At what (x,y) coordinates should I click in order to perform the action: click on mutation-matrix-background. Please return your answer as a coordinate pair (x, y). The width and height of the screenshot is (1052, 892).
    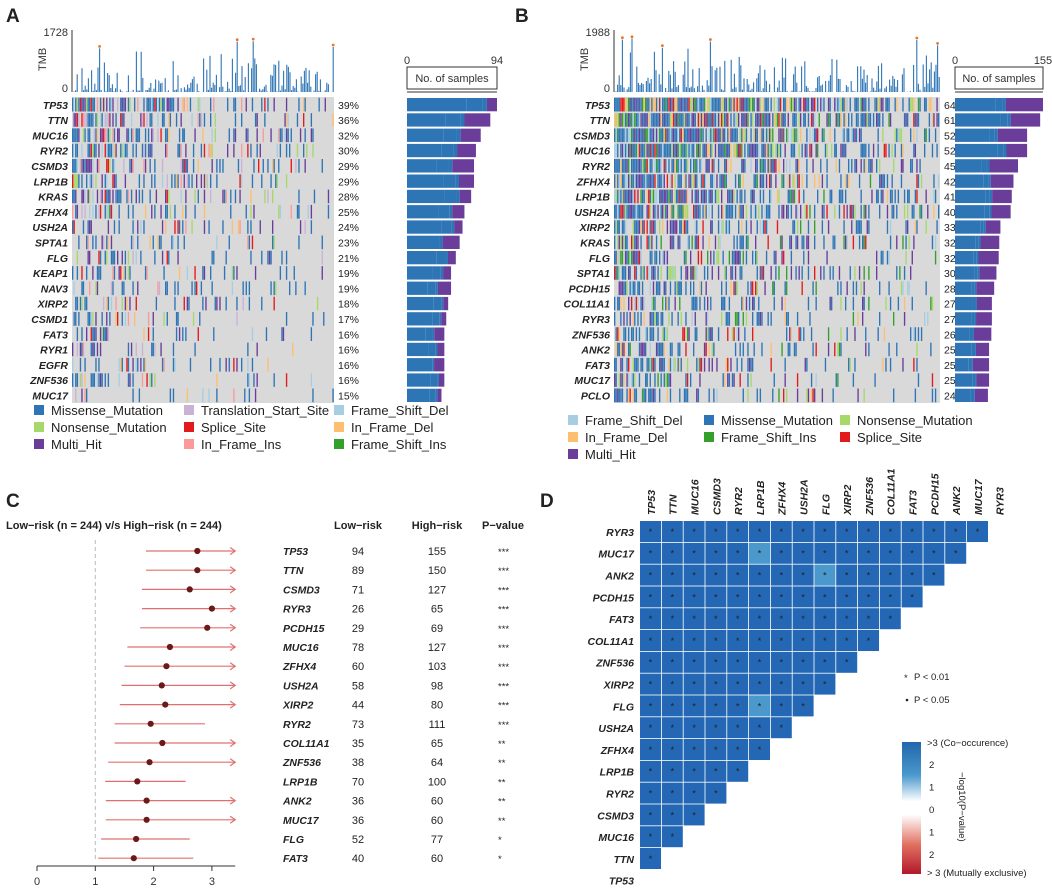
    Looking at the image, I should click on (203, 250).